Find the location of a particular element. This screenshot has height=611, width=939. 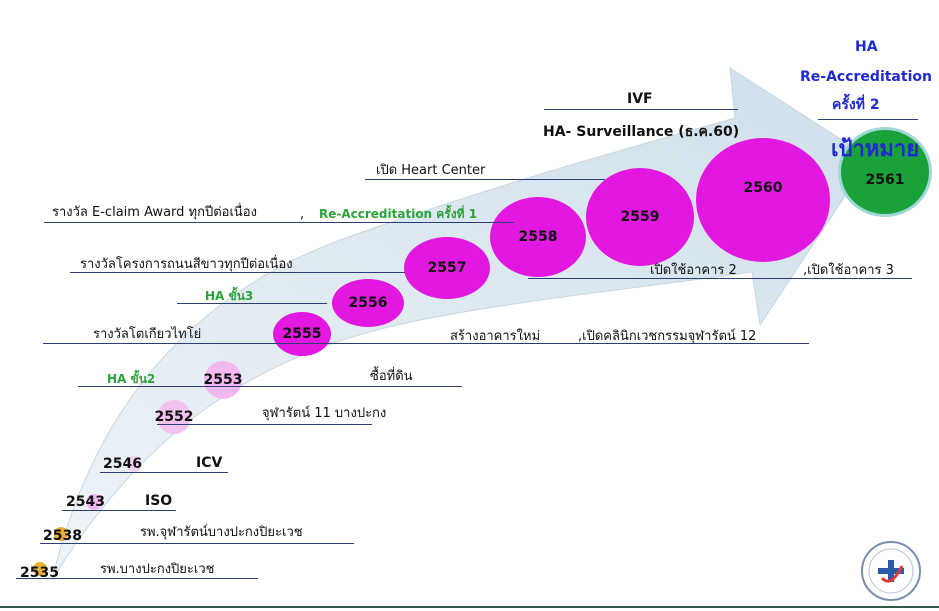

circle-2558: 2558 is located at coordinates (538, 237).